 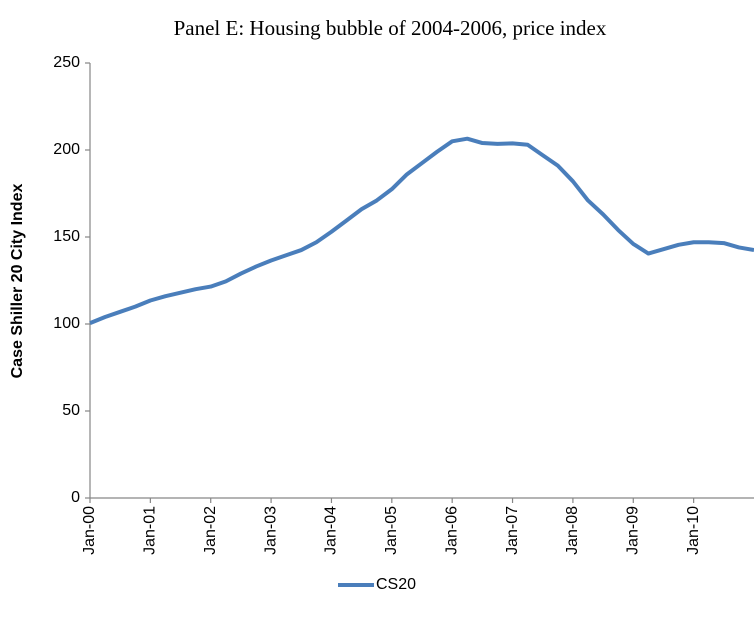 I want to click on y-tick-label: 0, so click(x=75, y=497).